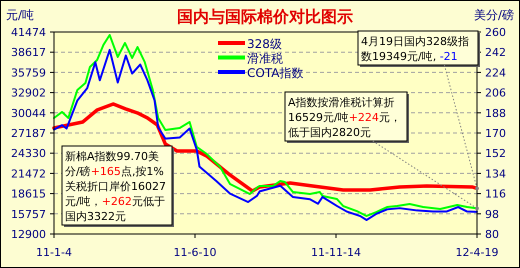 Image resolution: width=520 pixels, height=268 pixels. I want to click on annotation: A指数按滑准税计算折16529元/吨+224元，低于国内2820元, so click(344, 117).